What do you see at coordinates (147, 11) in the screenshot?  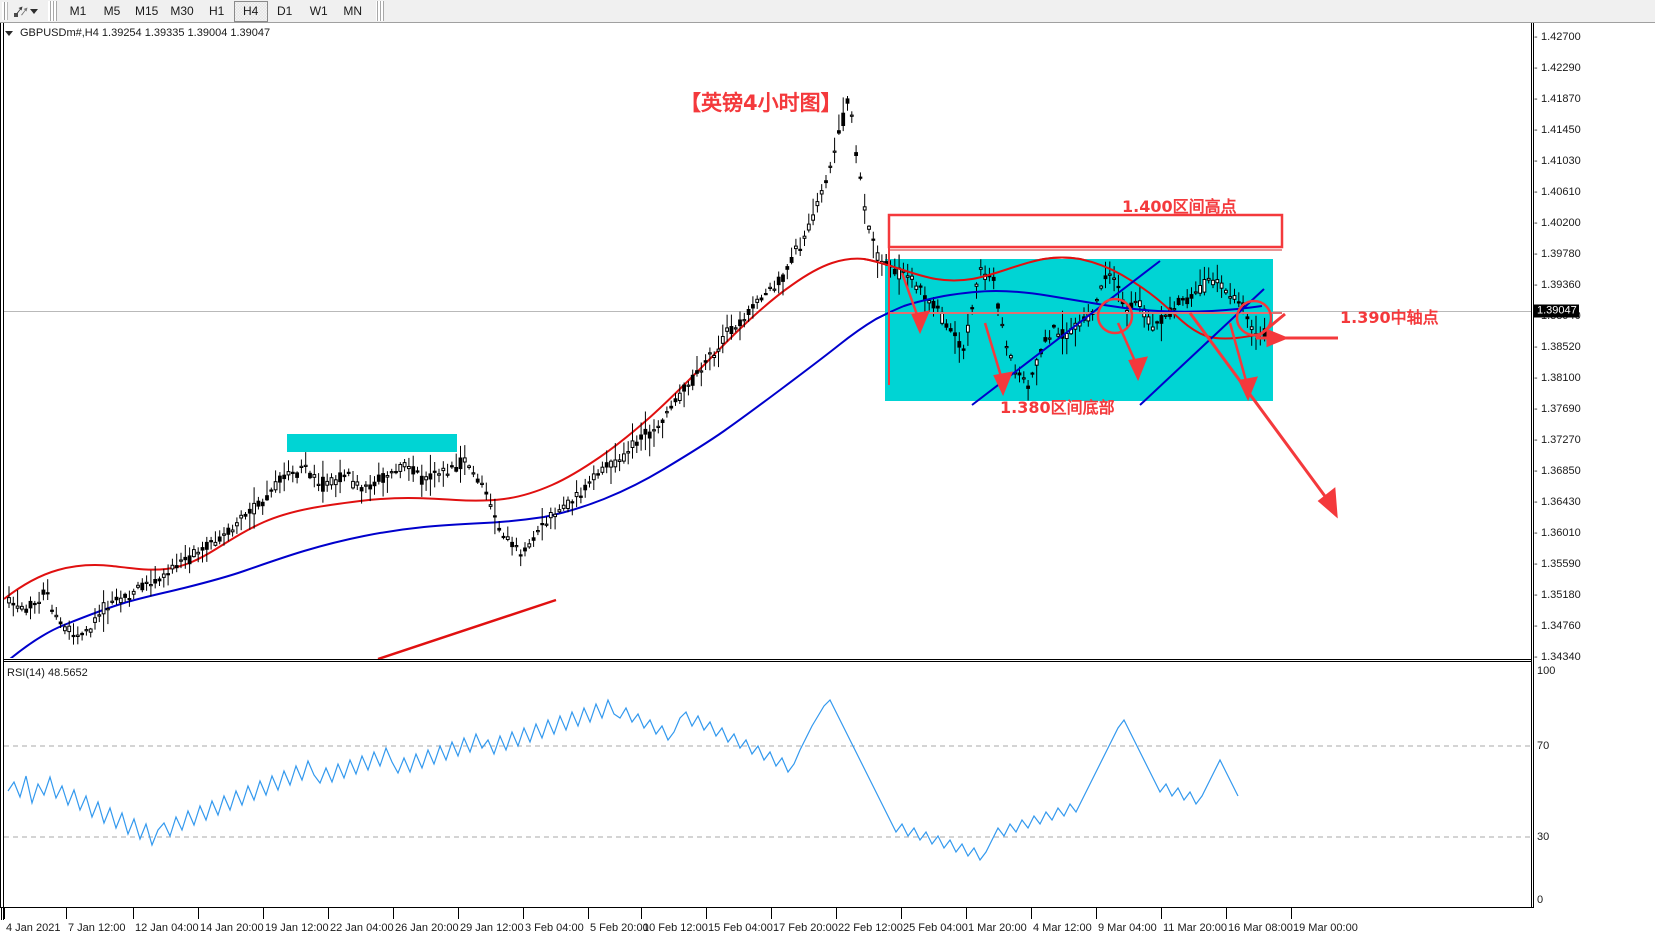 I see `tab-timeframe-m15: M15` at bounding box center [147, 11].